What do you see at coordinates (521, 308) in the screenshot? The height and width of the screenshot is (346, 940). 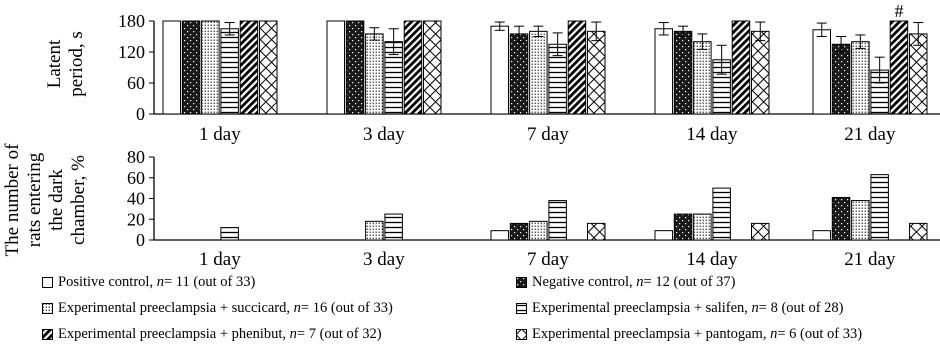 I see `legend-swatch-hlines` at bounding box center [521, 308].